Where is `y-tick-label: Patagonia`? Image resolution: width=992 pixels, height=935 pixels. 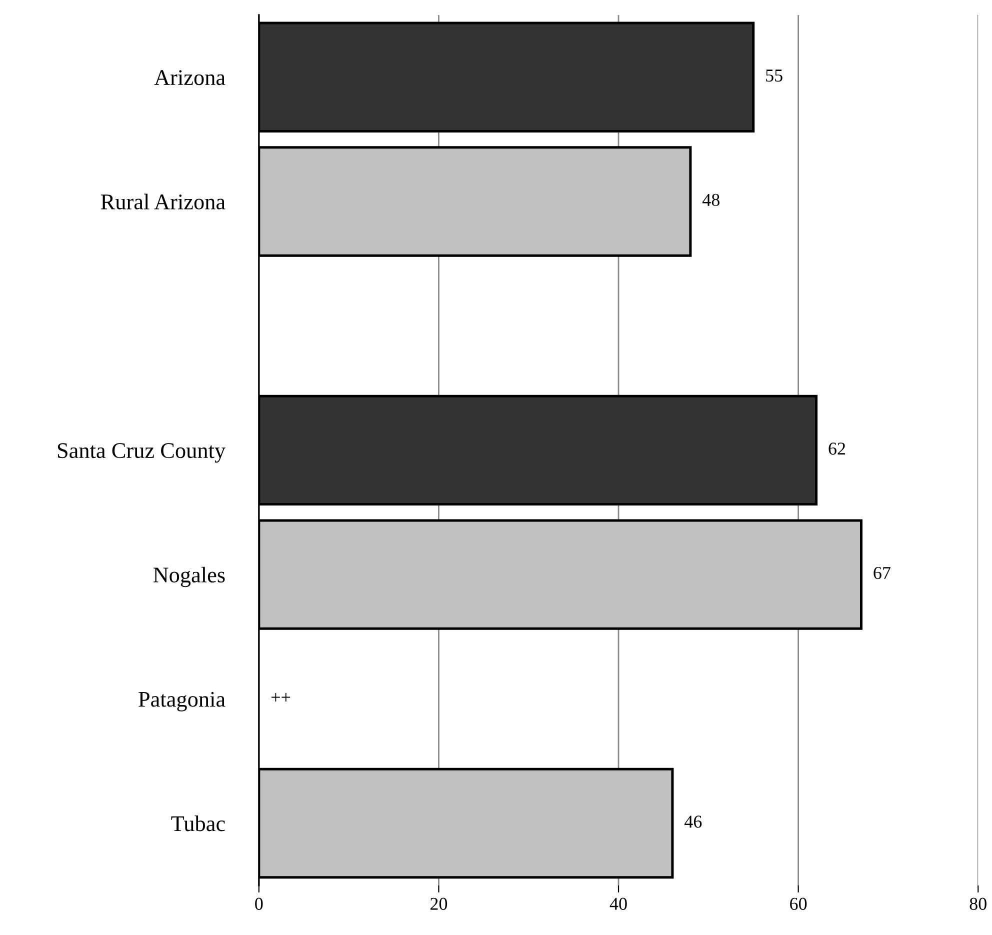
y-tick-label: Patagonia is located at coordinates (182, 702).